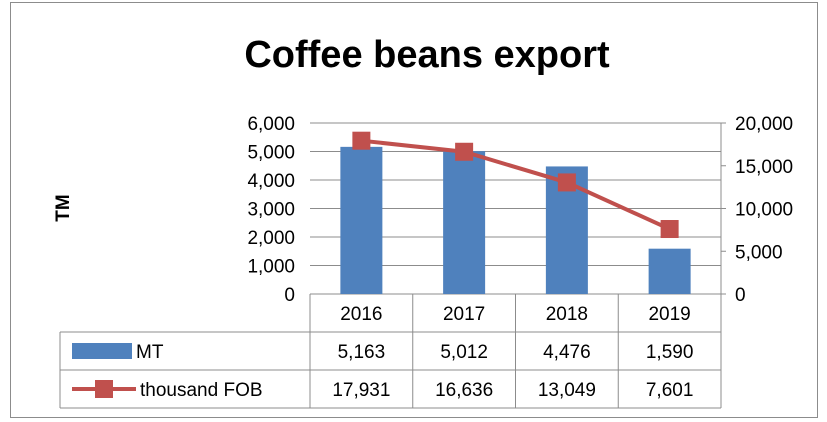 The image size is (827, 422). I want to click on right-tick-label: 10,000, so click(764, 210).